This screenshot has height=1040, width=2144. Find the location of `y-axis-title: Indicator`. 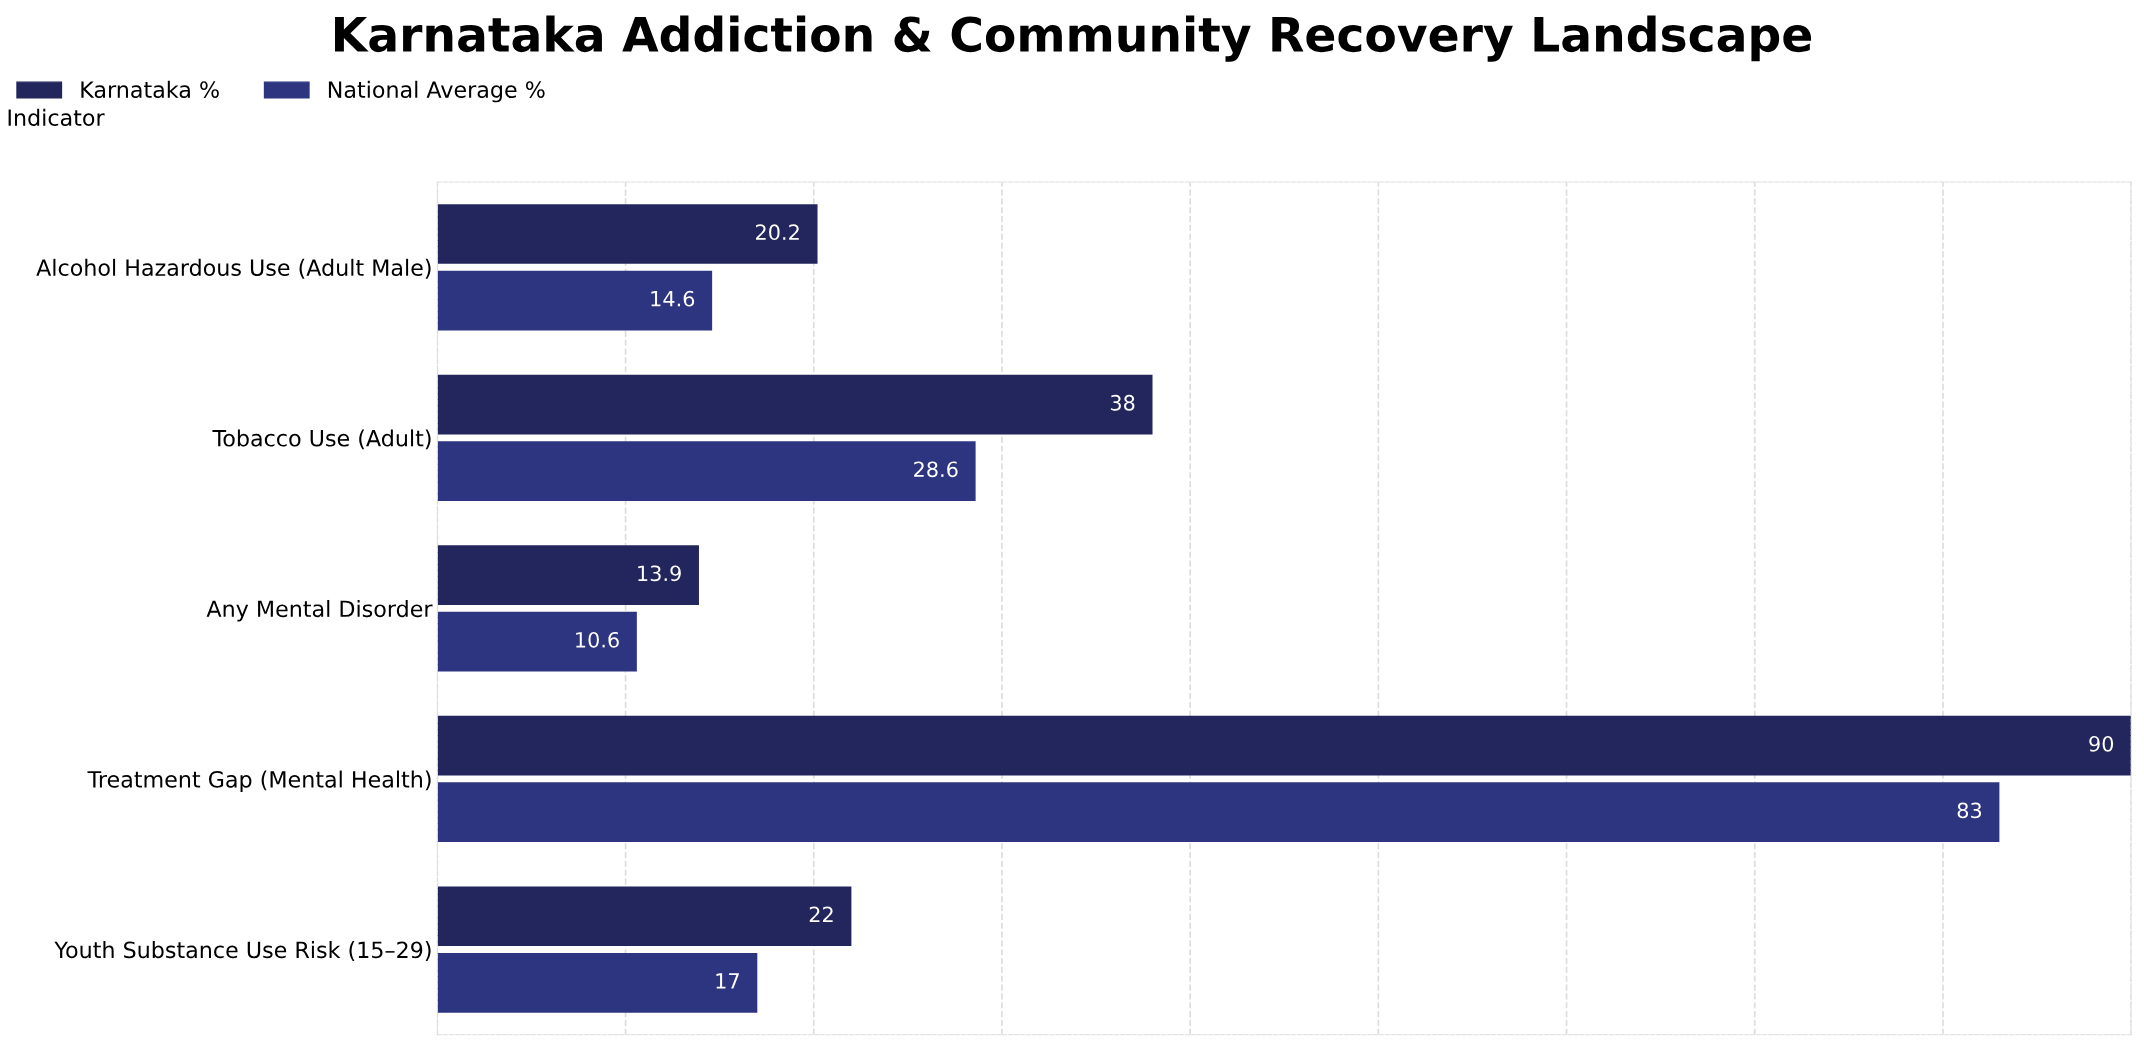

y-axis-title: Indicator is located at coordinates (56, 117).